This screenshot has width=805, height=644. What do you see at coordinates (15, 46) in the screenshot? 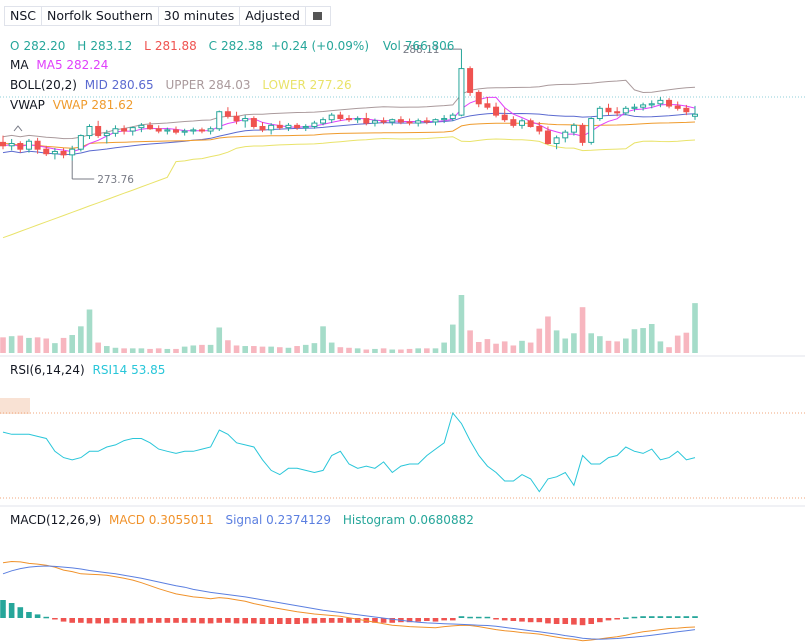
I see `open-label: O` at bounding box center [15, 46].